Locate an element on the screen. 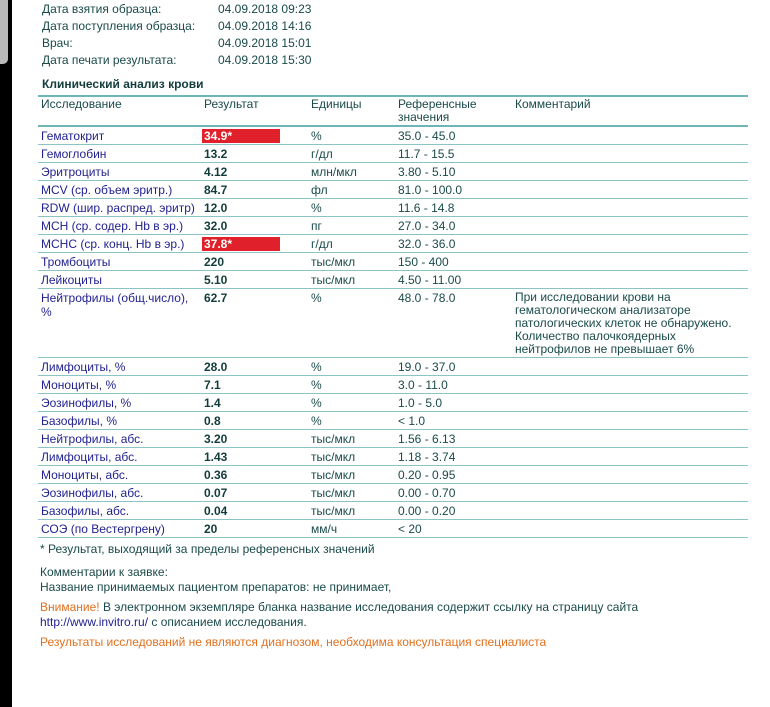 The image size is (770, 707). test-name-link: Нейтрофилы (общ.число), % is located at coordinates (119, 323).